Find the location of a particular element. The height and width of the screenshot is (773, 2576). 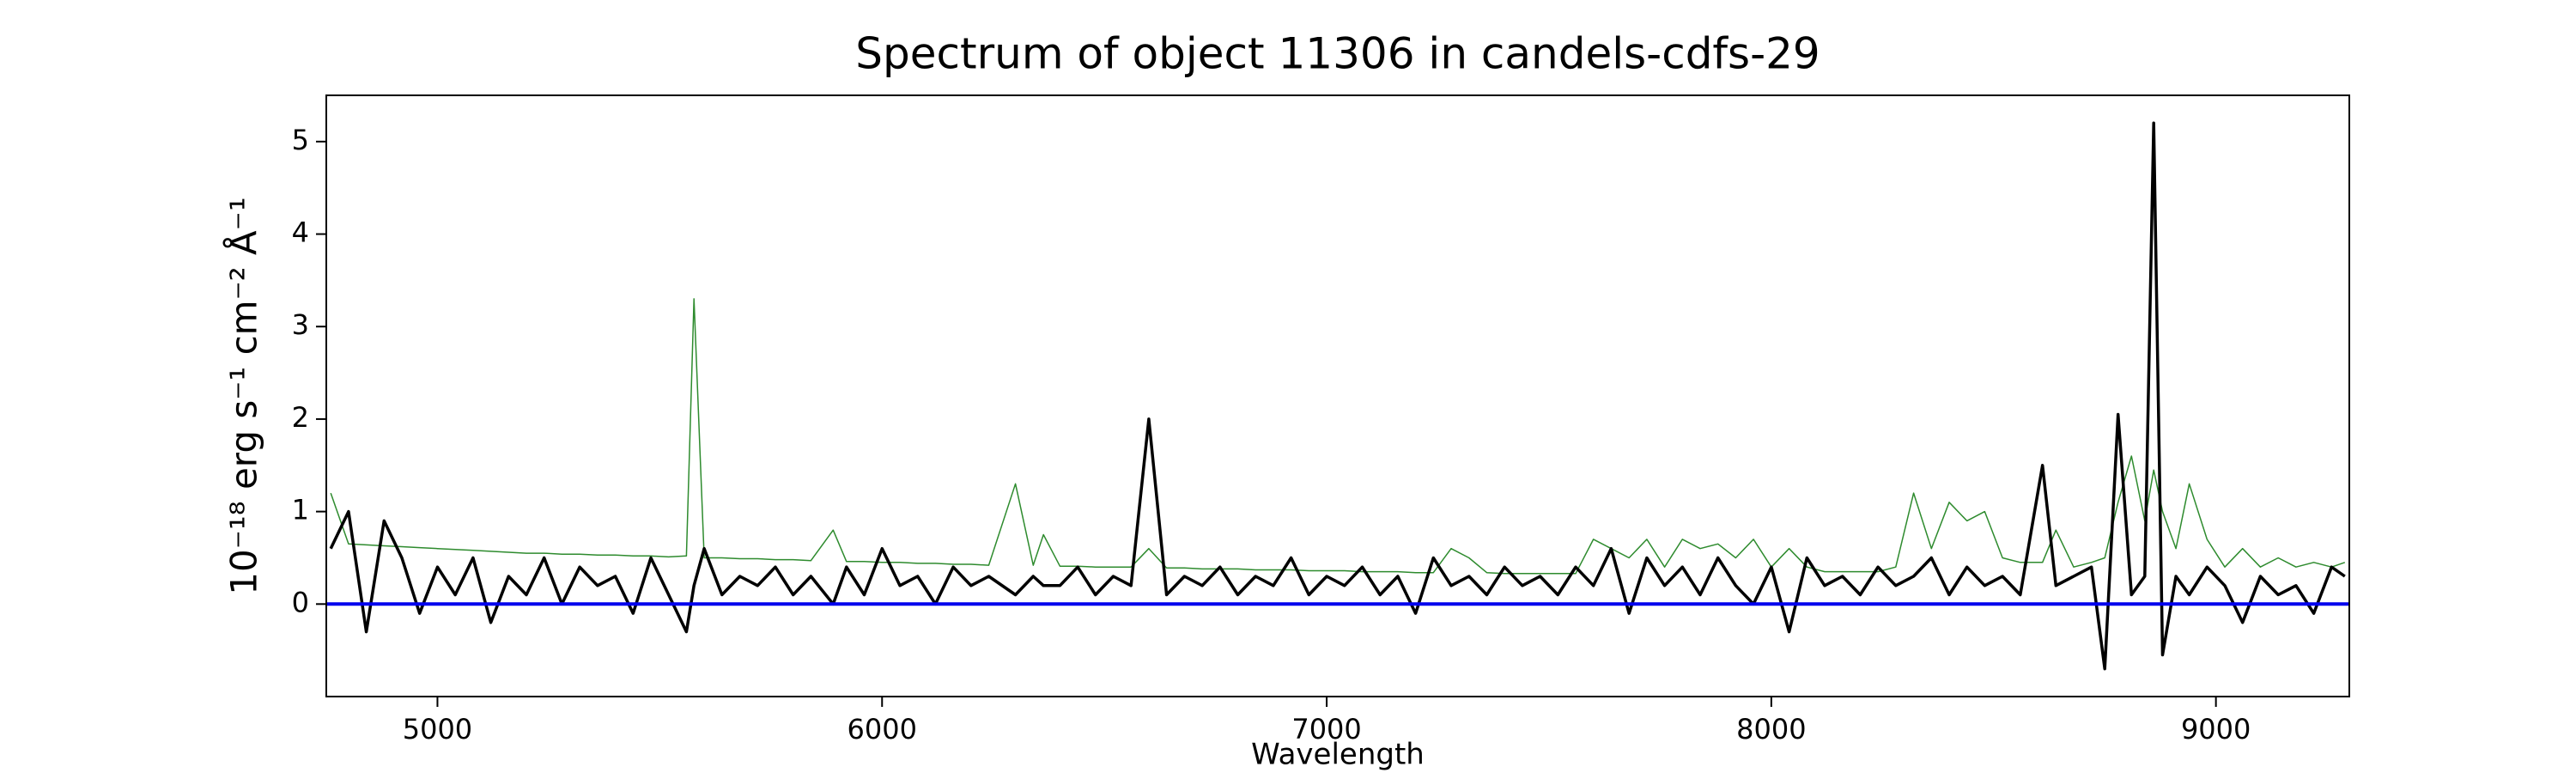

y-tick-label: 2 is located at coordinates (301, 417).